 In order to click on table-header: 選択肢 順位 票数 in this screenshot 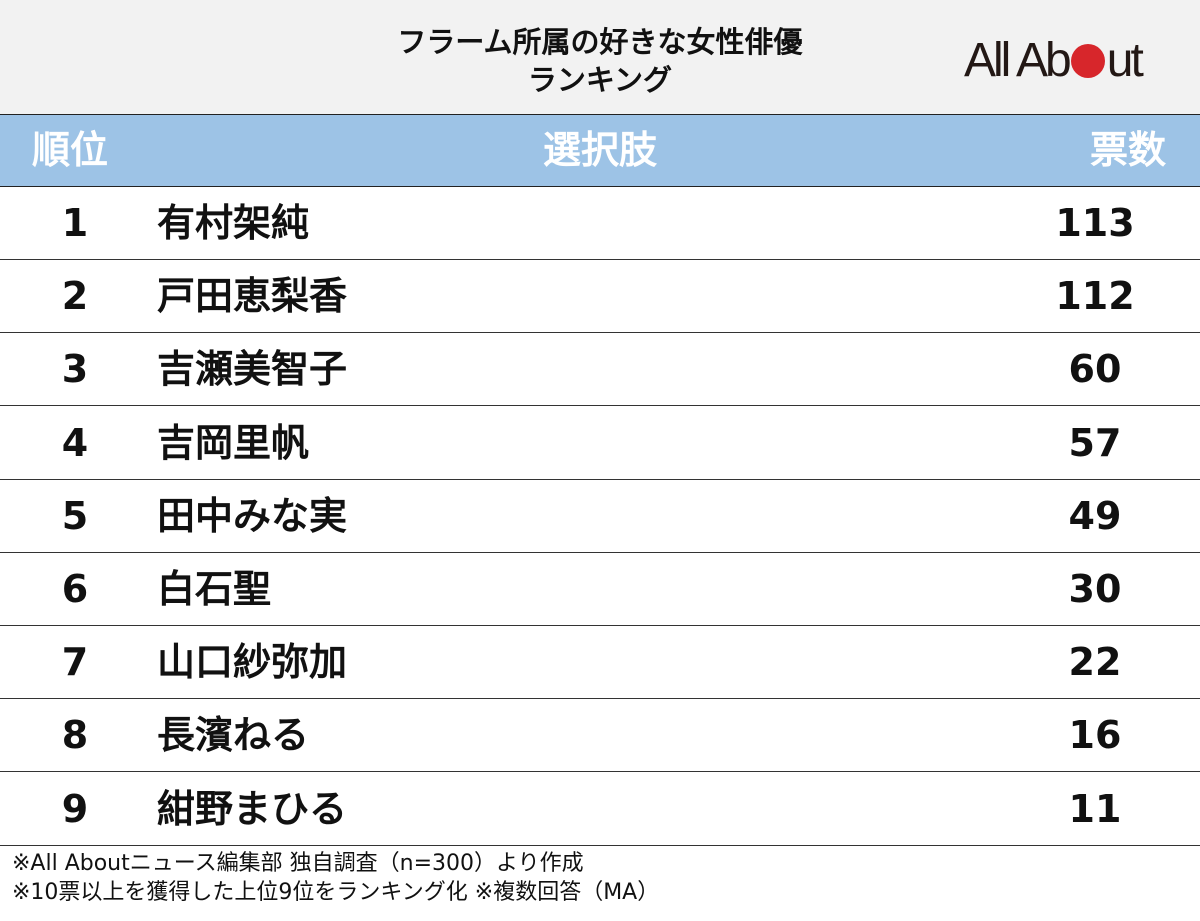, I will do `click(600, 151)`.